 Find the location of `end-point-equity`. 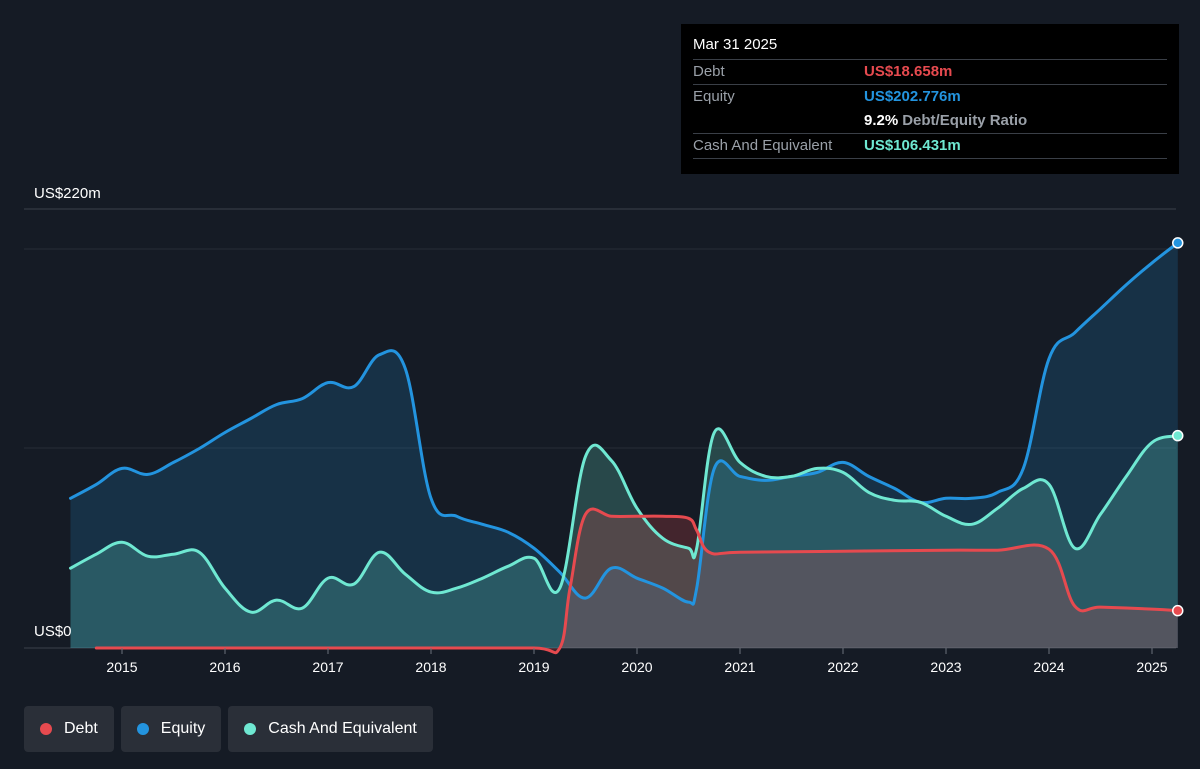

end-point-equity is located at coordinates (1178, 243).